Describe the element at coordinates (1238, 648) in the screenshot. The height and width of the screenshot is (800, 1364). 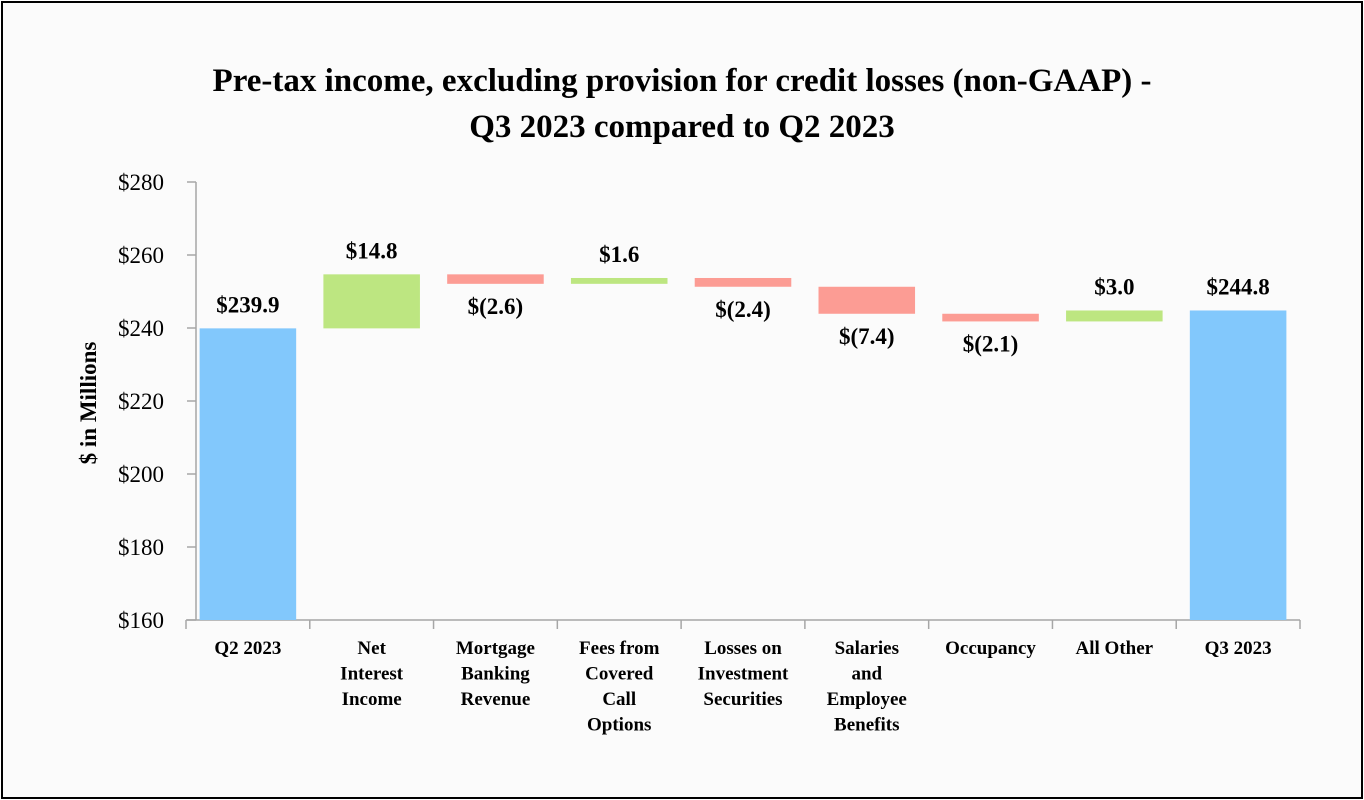
I see `x-category-label: Q3 2023` at that location.